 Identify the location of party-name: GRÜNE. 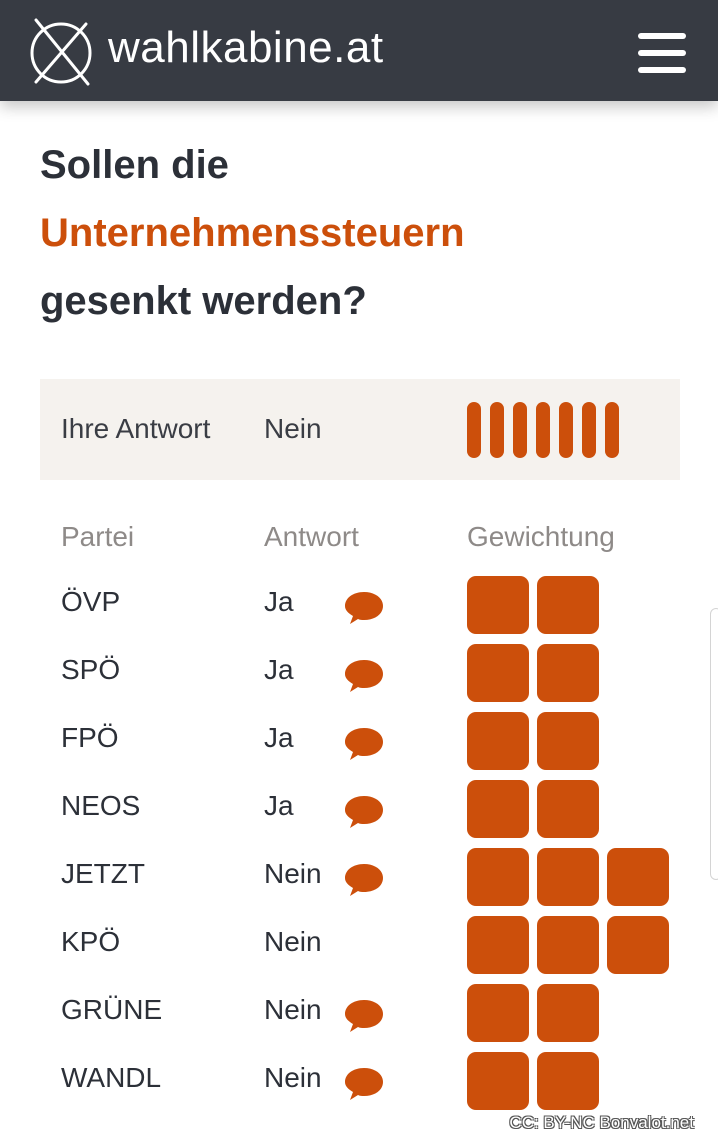
(112, 1009).